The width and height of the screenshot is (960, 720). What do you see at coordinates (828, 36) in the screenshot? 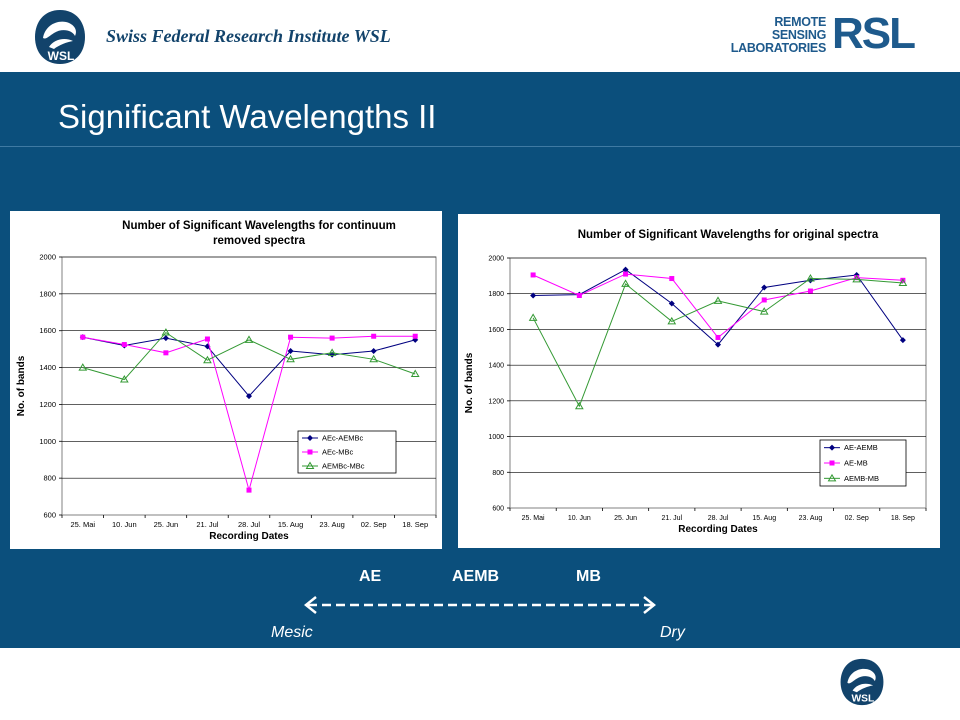
I see `rsl-logo: REMOTE SENSING LABORATORIES RSL` at bounding box center [828, 36].